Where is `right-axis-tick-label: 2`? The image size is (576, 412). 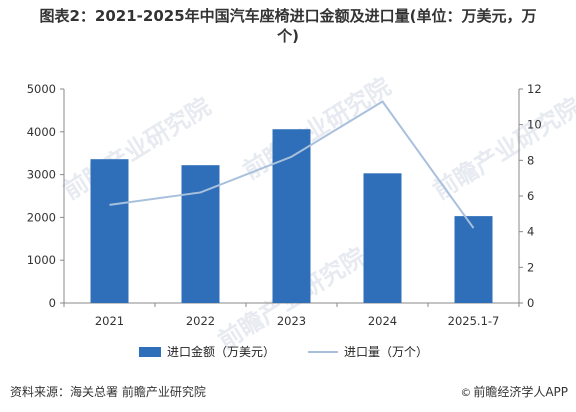 right-axis-tick-label: 2 is located at coordinates (530, 267).